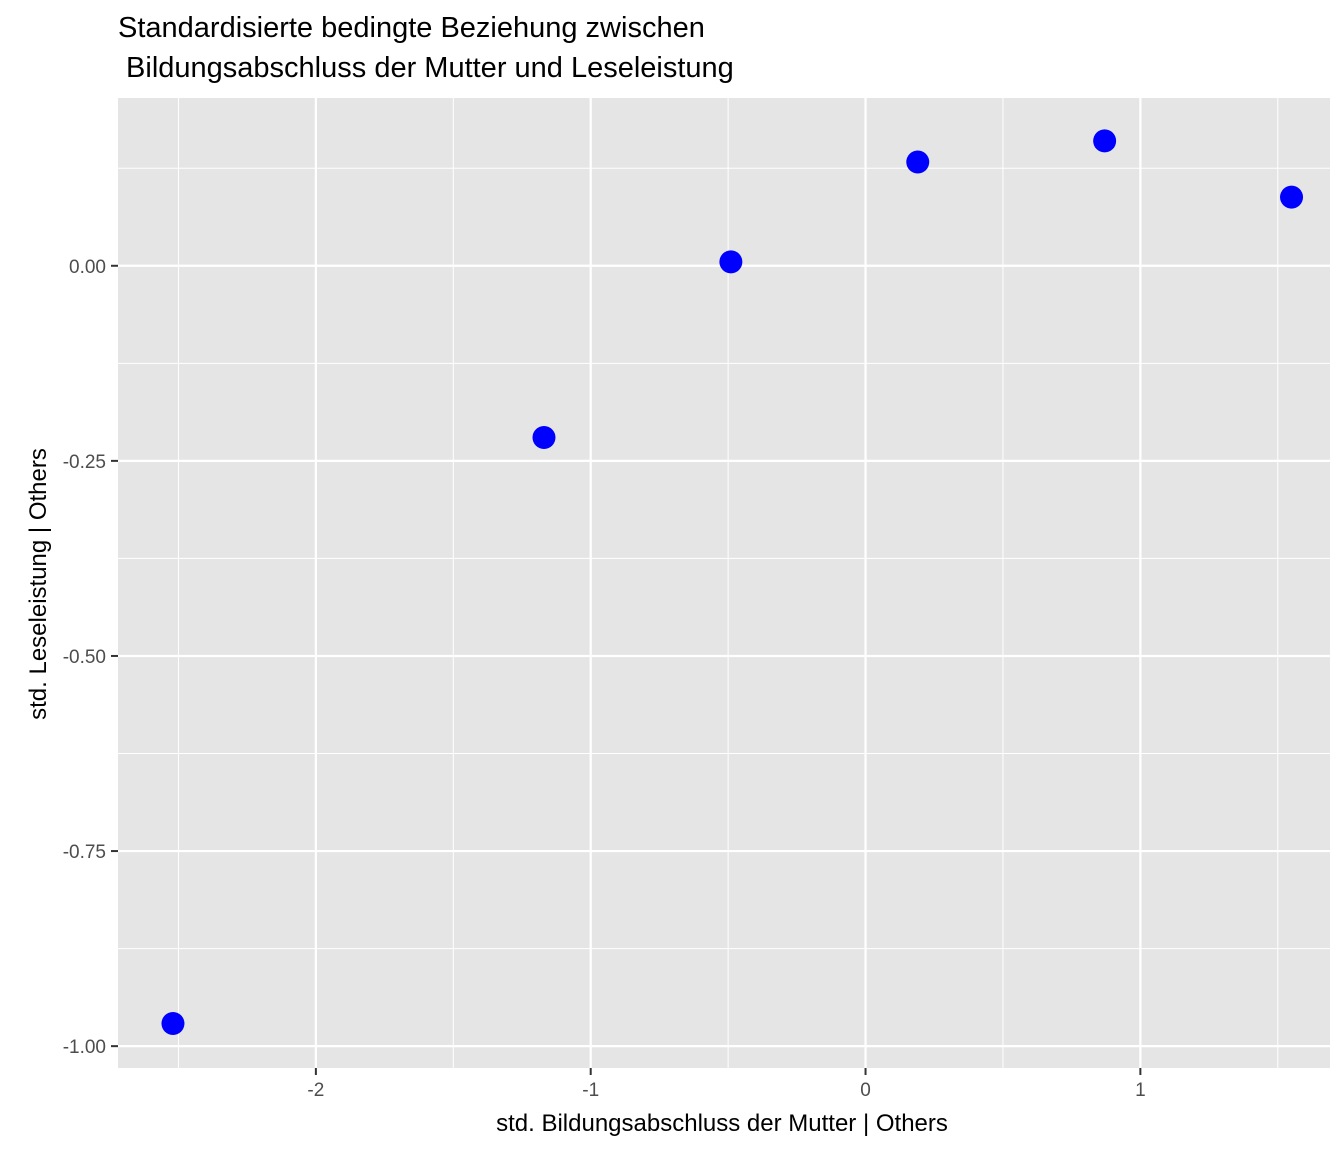 This screenshot has height=1152, width=1344. What do you see at coordinates (1140, 1090) in the screenshot?
I see `x-tick-label: 1` at bounding box center [1140, 1090].